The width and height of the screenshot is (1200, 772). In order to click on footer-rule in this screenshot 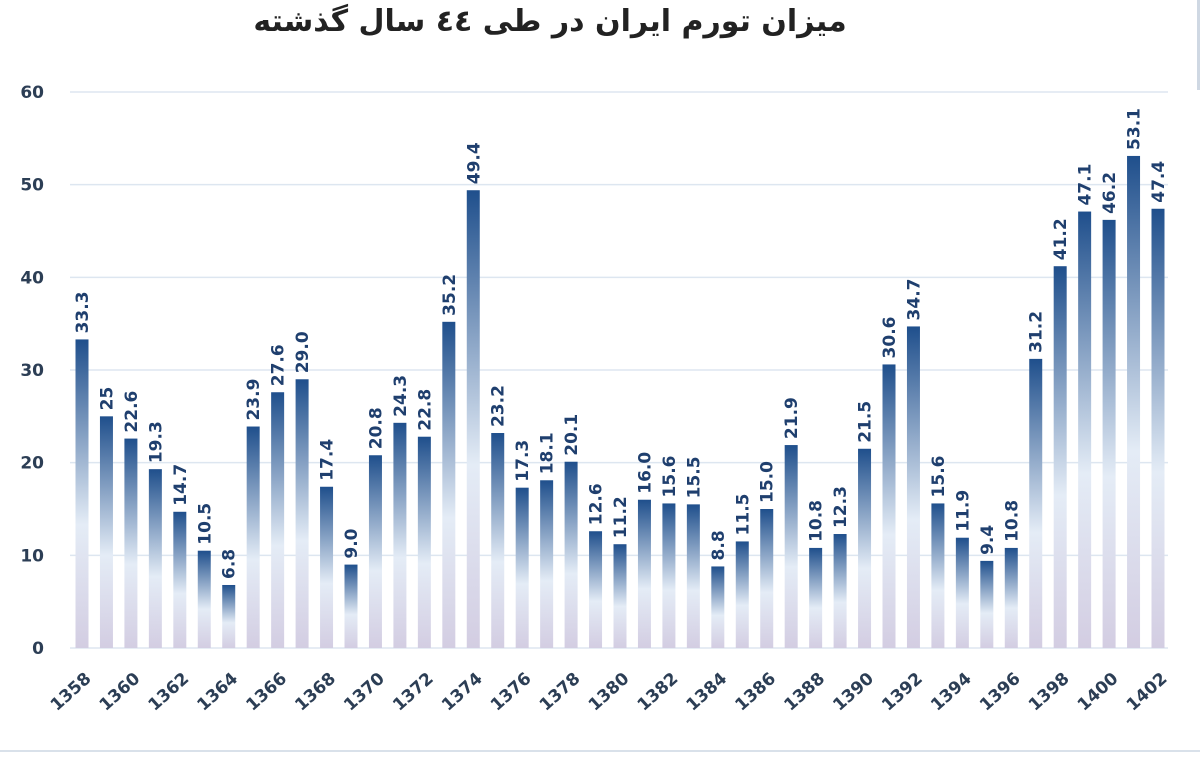, I will do `click(600, 751)`.